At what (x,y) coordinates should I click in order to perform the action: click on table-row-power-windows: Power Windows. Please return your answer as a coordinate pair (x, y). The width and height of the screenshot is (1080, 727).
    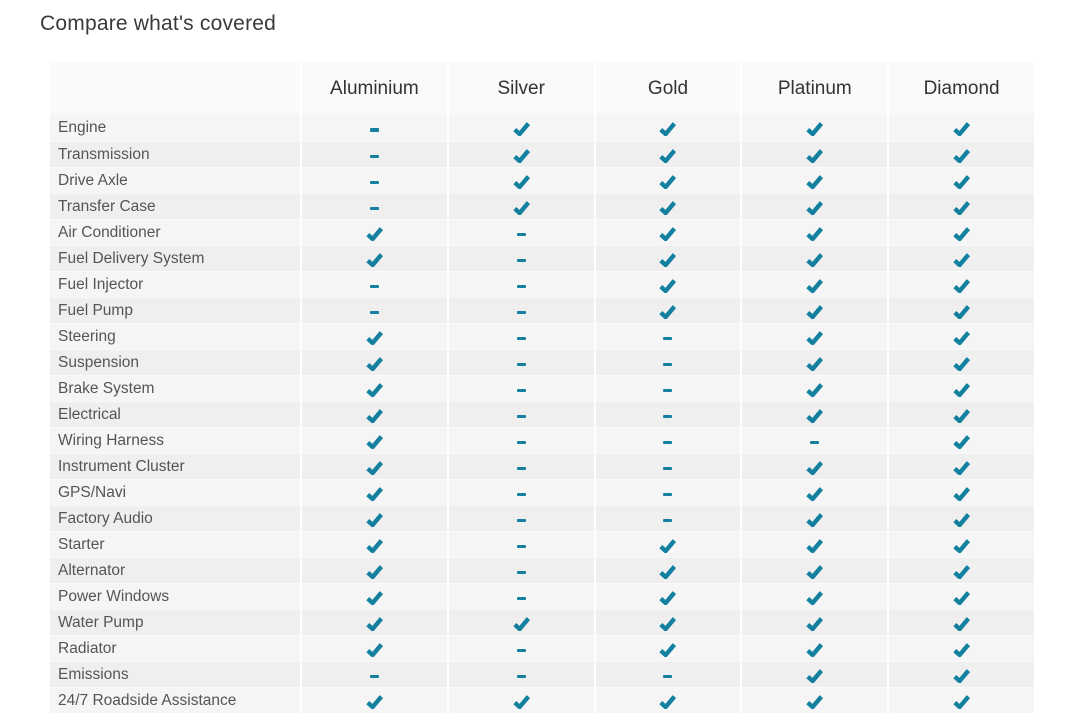
    Looking at the image, I should click on (542, 596).